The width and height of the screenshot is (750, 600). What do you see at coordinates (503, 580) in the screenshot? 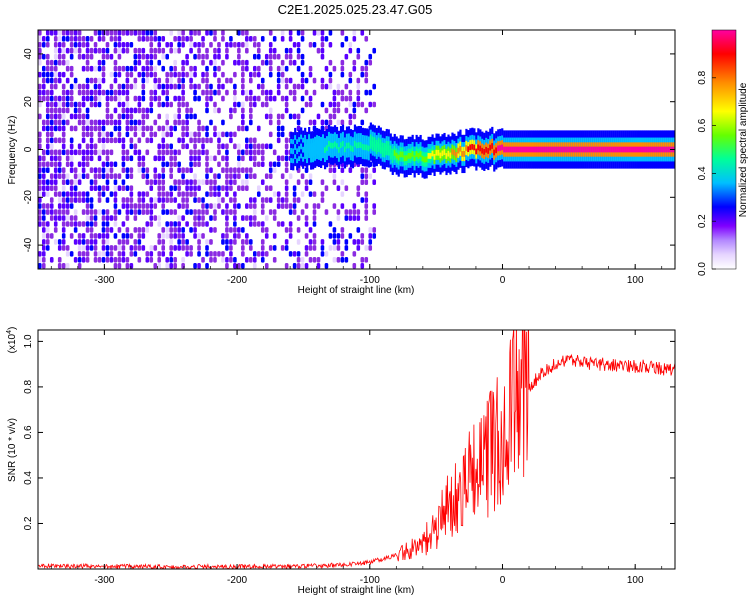
I see `x-tick-label: 0` at bounding box center [503, 580].